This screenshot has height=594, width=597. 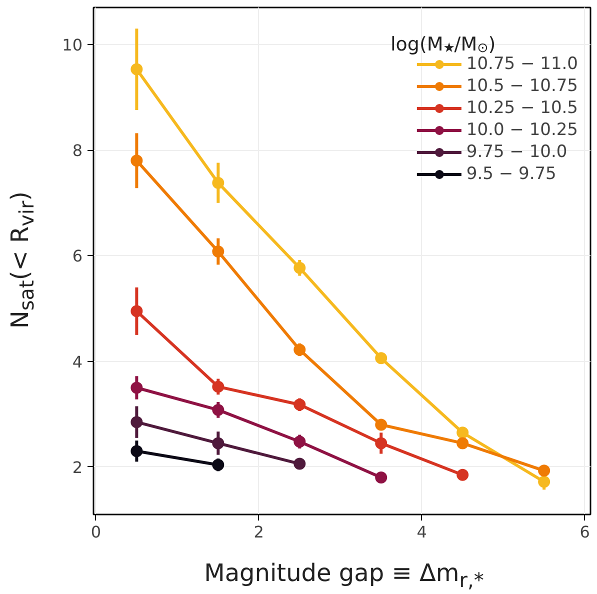 I want to click on legend-title: log(M★/M⊙), so click(x=443, y=45).